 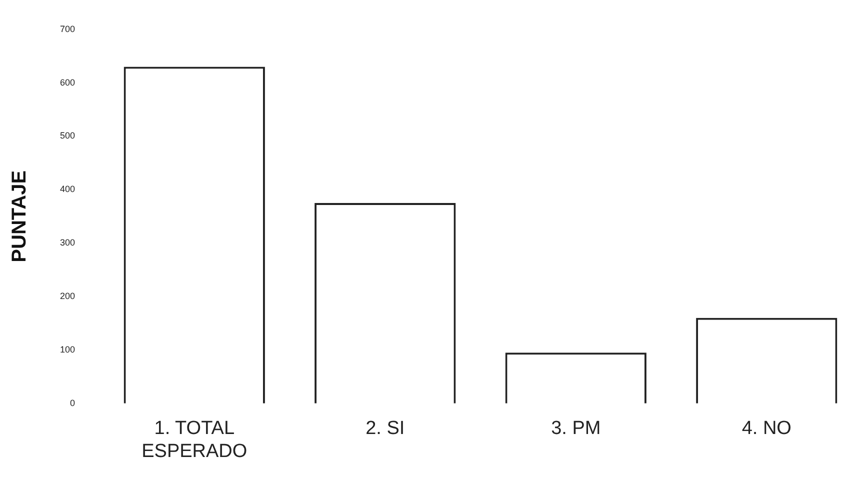 I want to click on x-tick-label: 1. TOTAL ESPERADO, so click(x=195, y=440).